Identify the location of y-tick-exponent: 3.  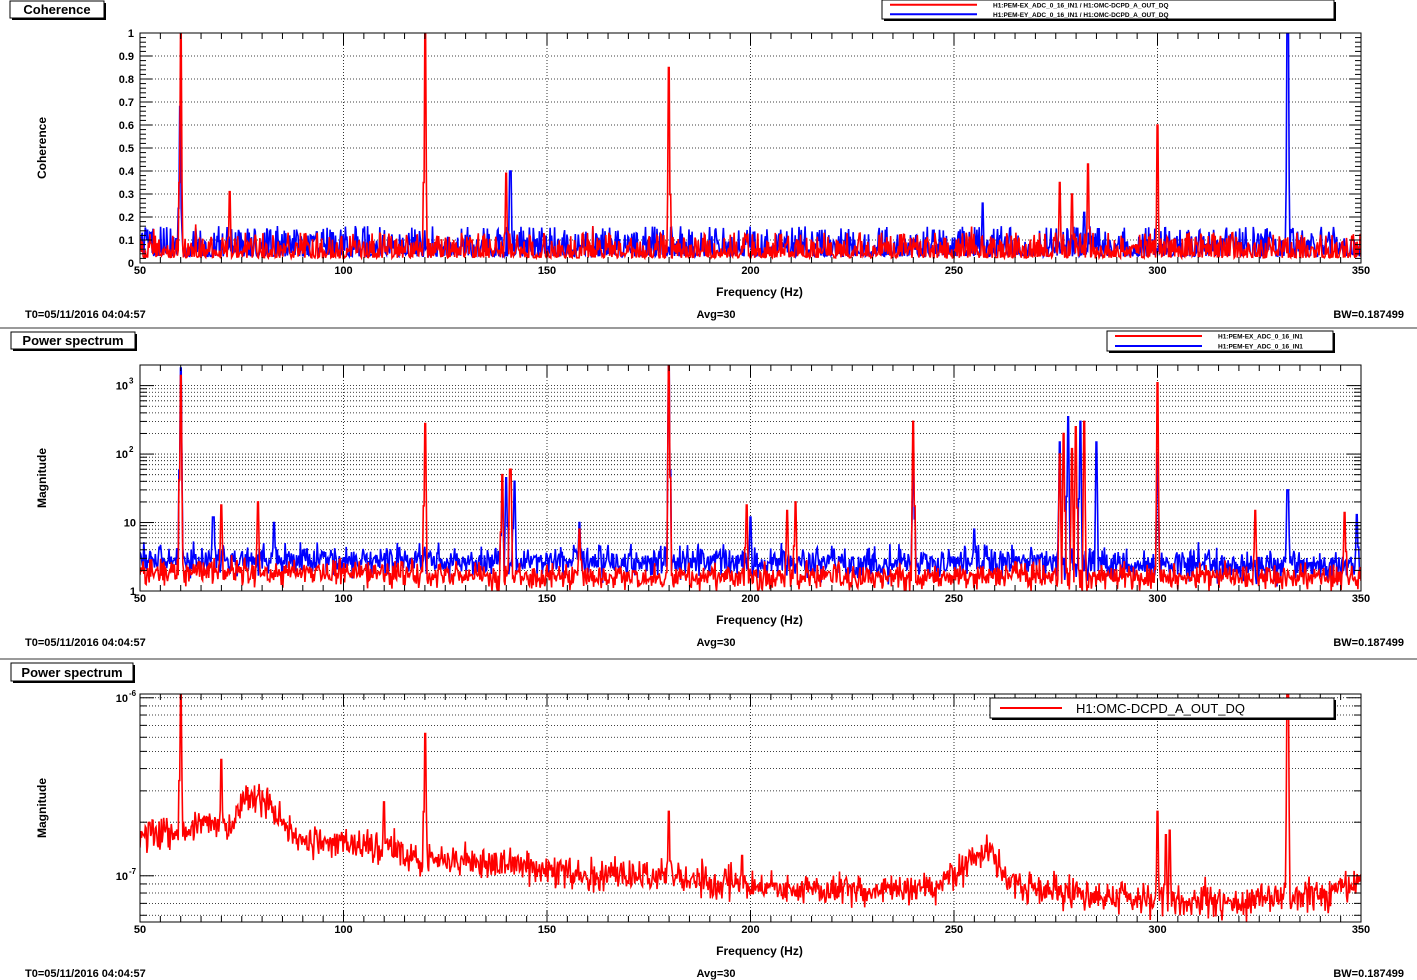
(131, 381).